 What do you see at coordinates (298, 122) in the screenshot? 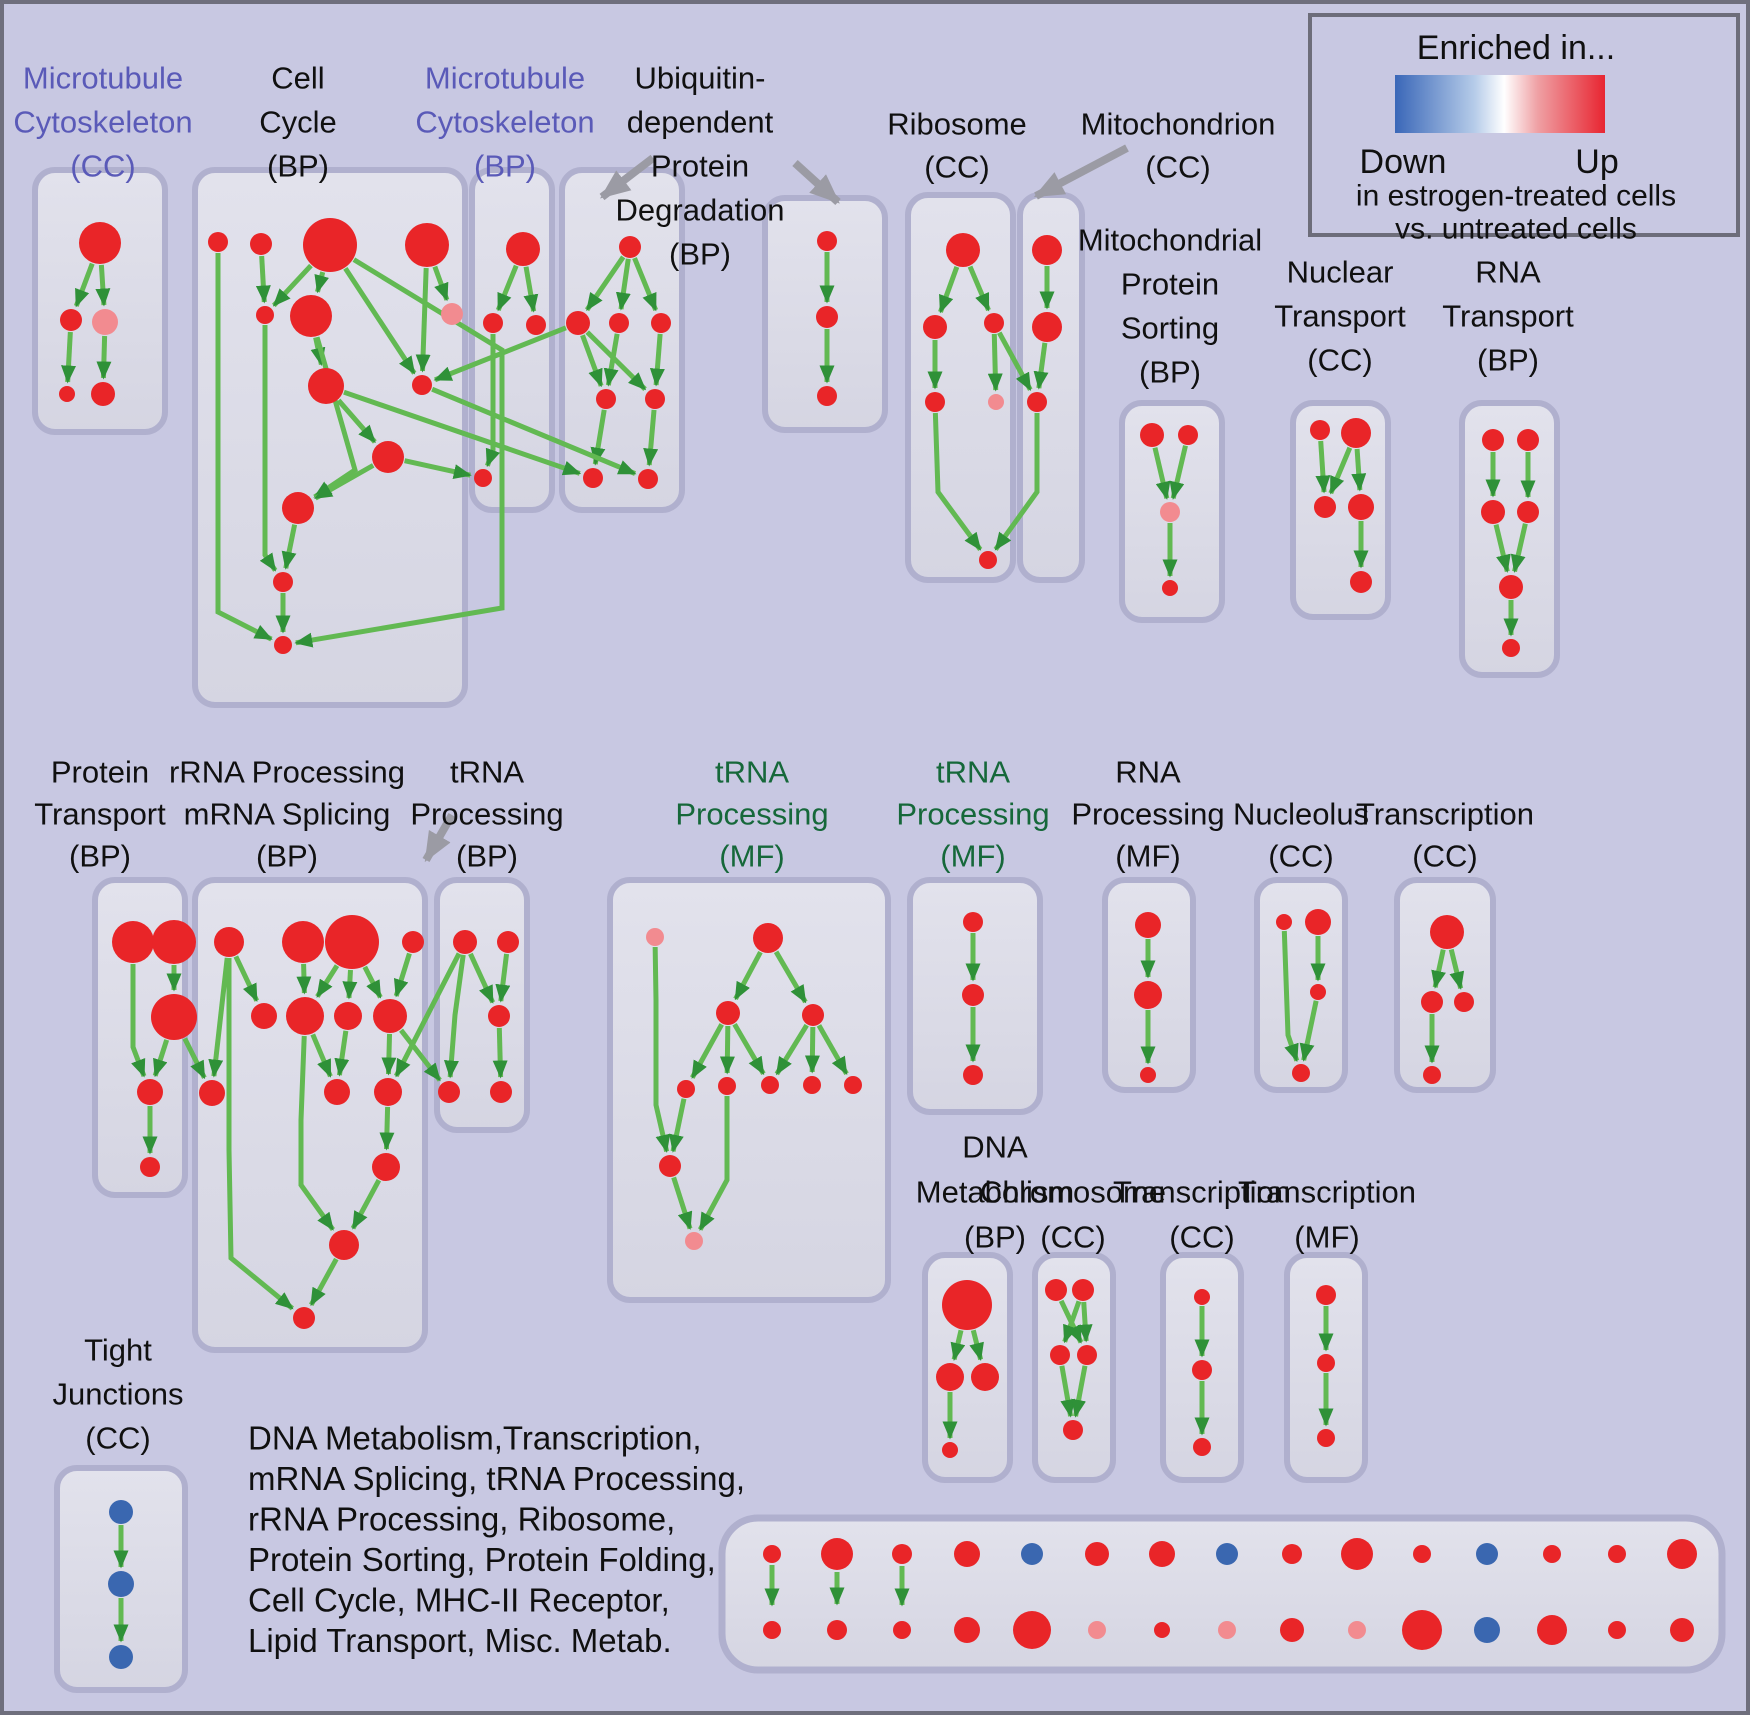
I see `cell-cycle-label-line-2: Cycle` at bounding box center [298, 122].